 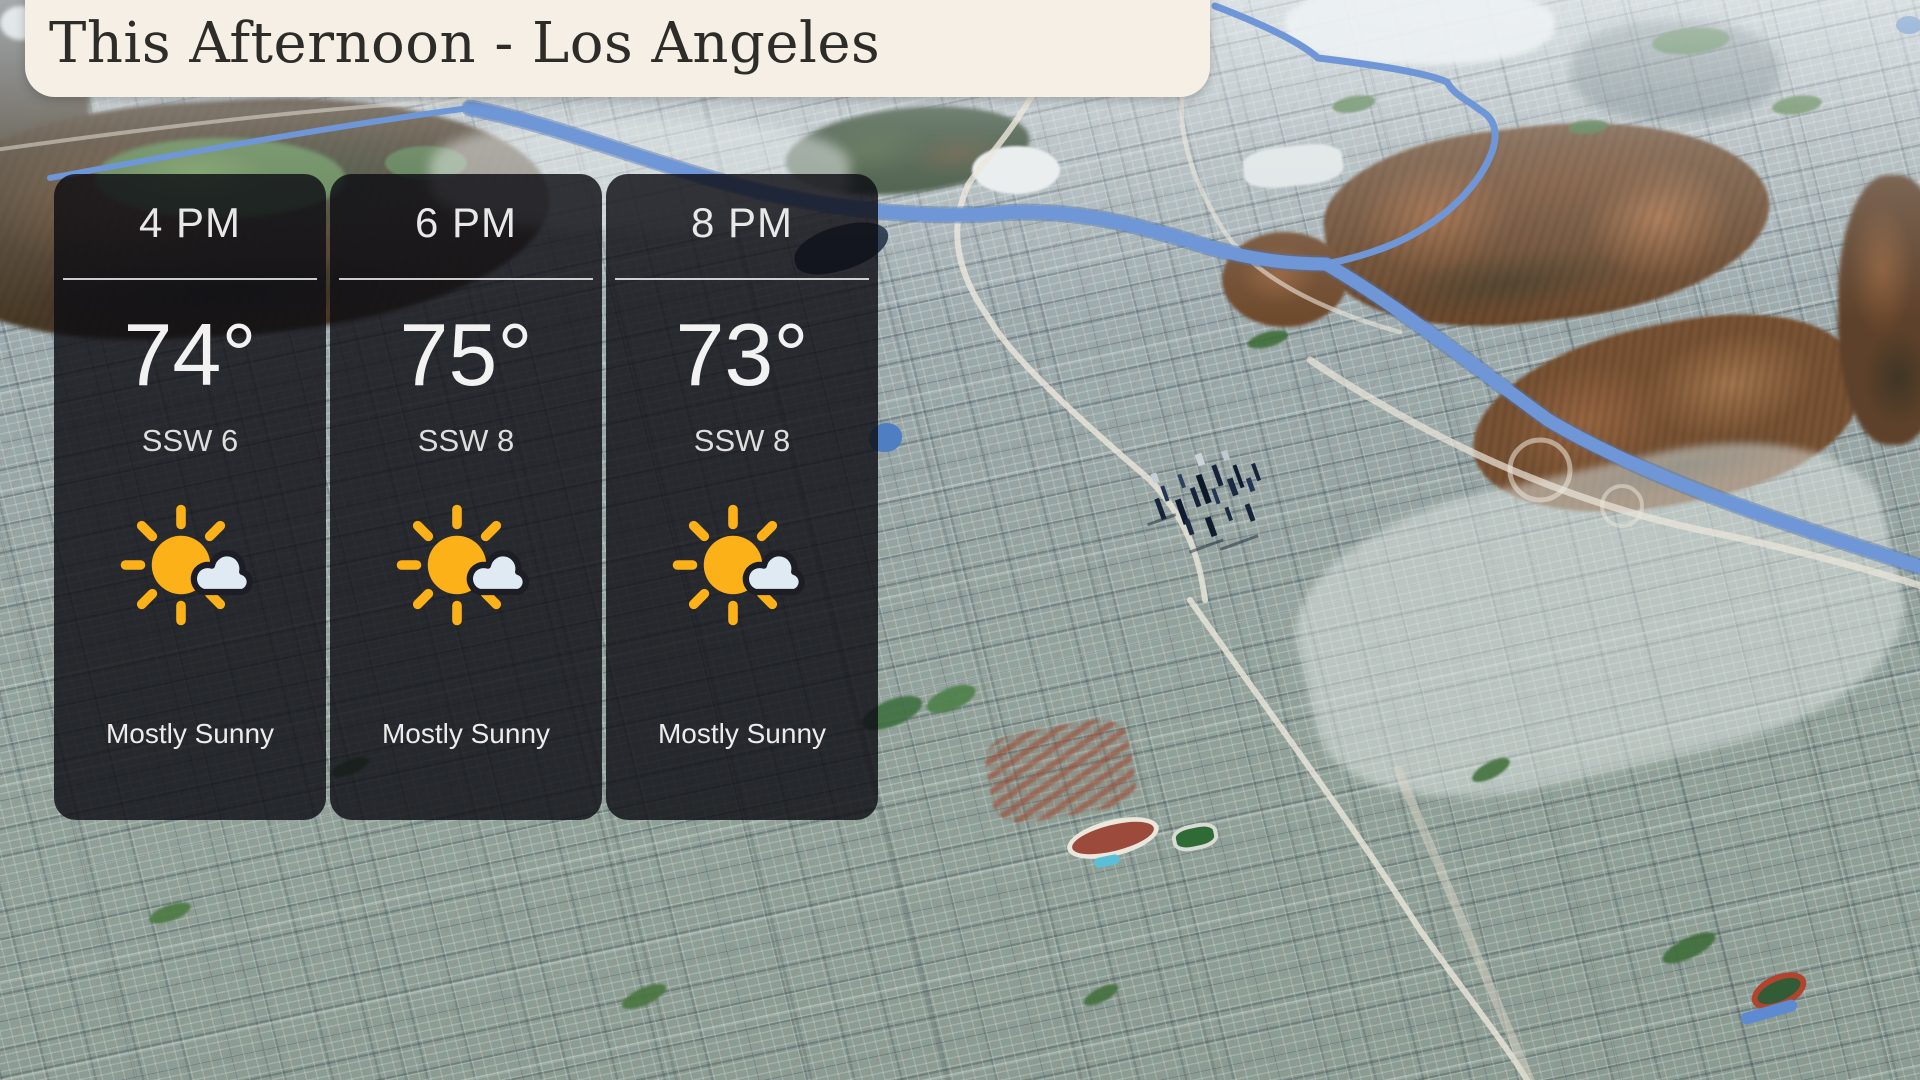 I want to click on wind-speed: SSW 6, so click(x=190, y=440).